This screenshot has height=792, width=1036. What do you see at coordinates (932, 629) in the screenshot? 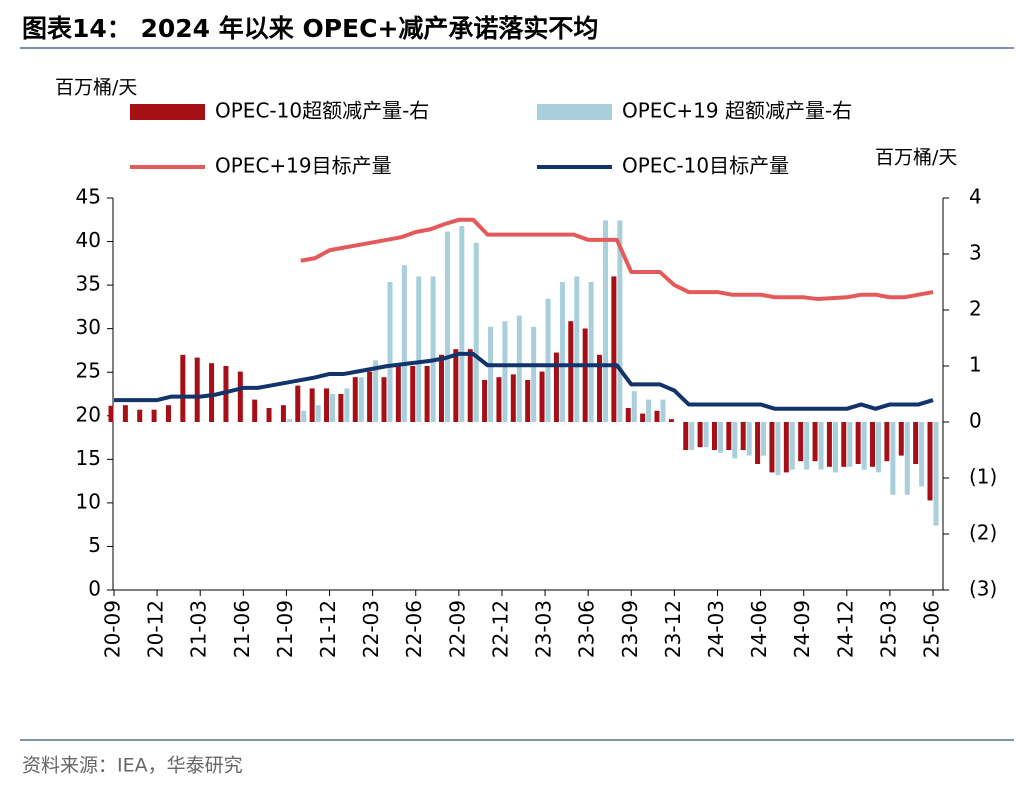
I see `x-tick-label: 25-06` at bounding box center [932, 629].